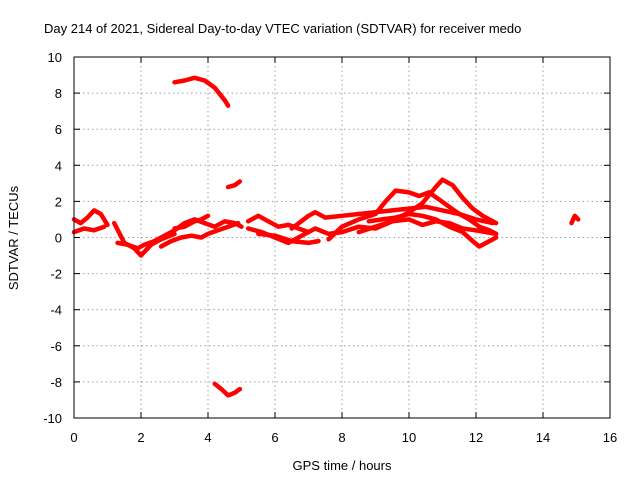 This screenshot has width=640, height=480. I want to click on x-tick-label: 6, so click(274, 437).